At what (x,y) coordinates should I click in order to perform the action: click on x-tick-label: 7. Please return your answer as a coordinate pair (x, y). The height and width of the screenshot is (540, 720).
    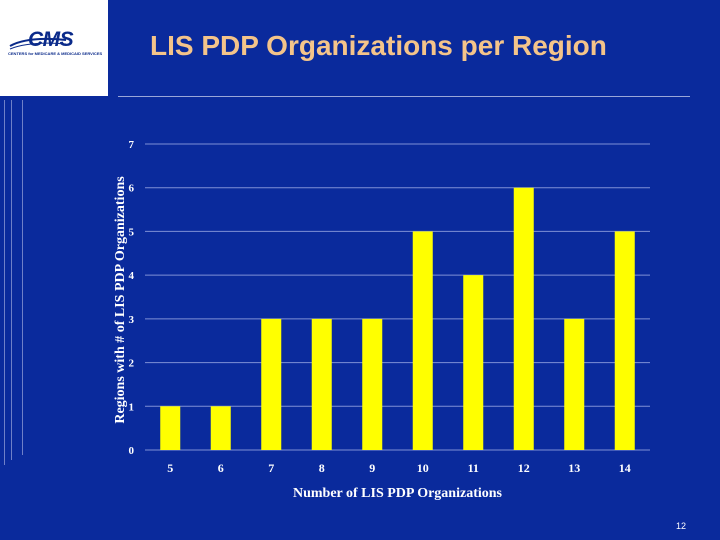
    Looking at the image, I should click on (271, 468).